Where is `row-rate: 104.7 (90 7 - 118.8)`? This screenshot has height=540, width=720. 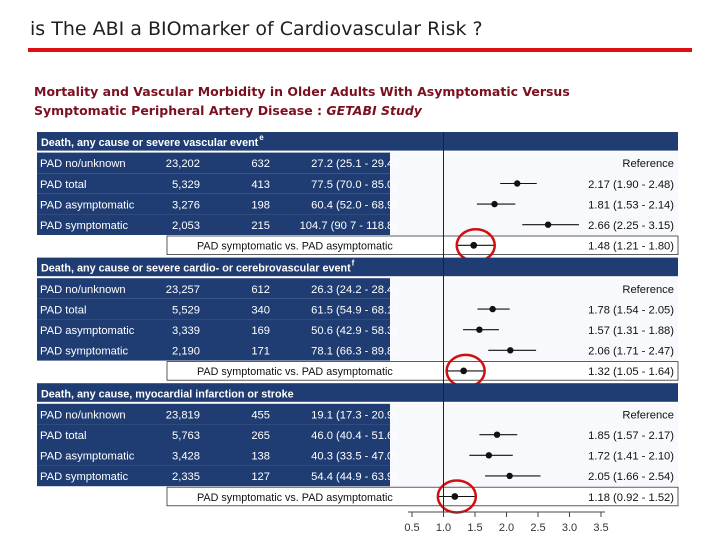
row-rate: 104.7 (90 7 - 118.8) is located at coordinates (349, 226).